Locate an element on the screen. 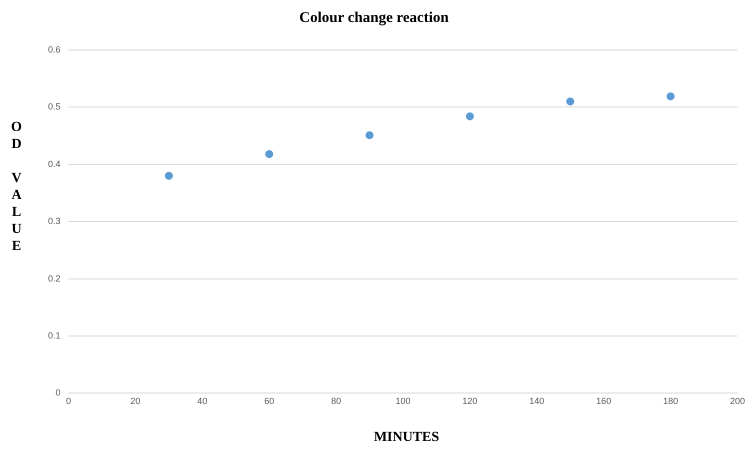 Image resolution: width=748 pixels, height=453 pixels. y-tick-label: 0.5 is located at coordinates (54, 107).